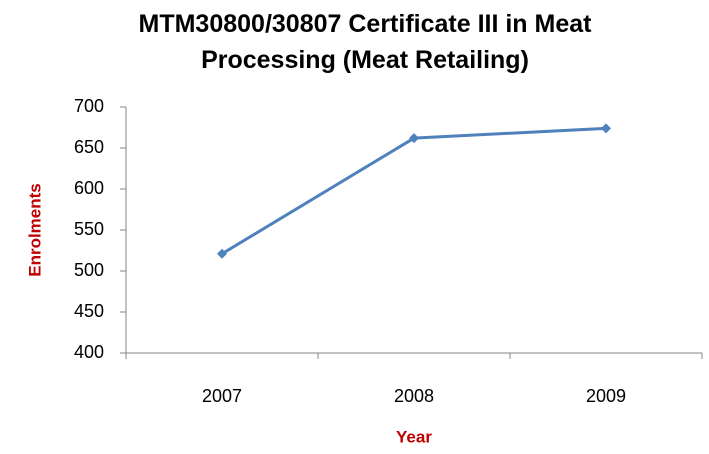 Image resolution: width=709 pixels, height=454 pixels. I want to click on y-tick-label: 450, so click(89, 311).